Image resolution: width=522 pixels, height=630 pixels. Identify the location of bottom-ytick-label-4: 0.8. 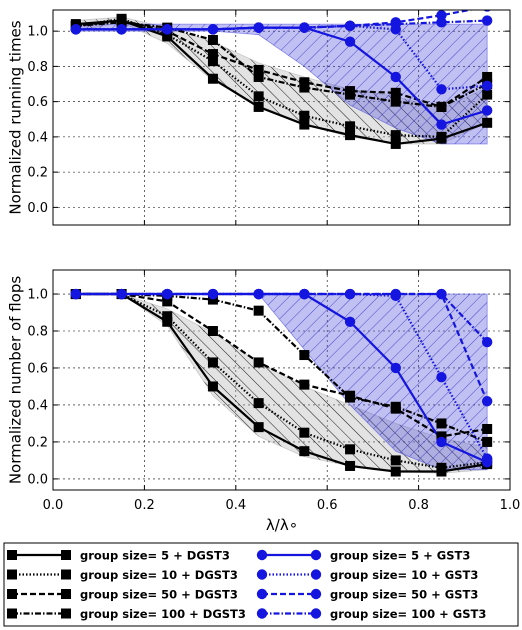
(37, 332).